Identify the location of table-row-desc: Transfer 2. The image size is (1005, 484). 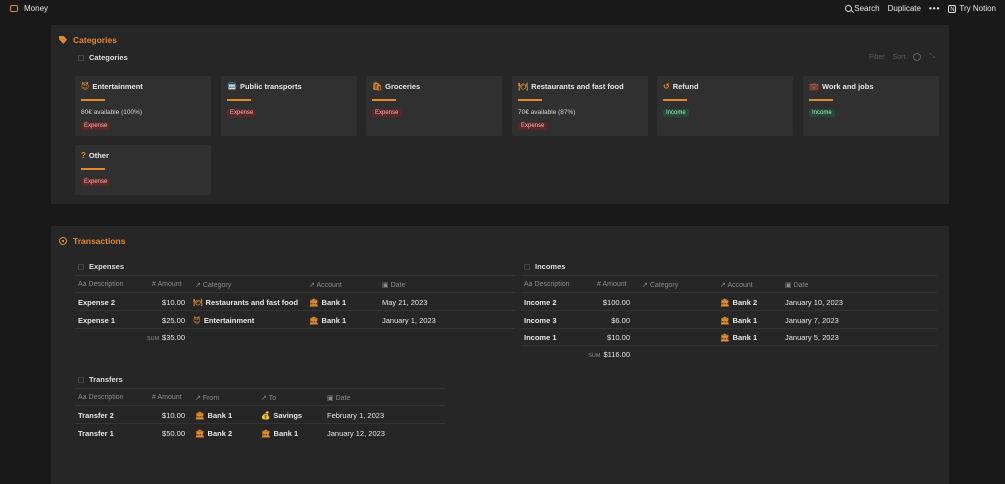
(96, 415).